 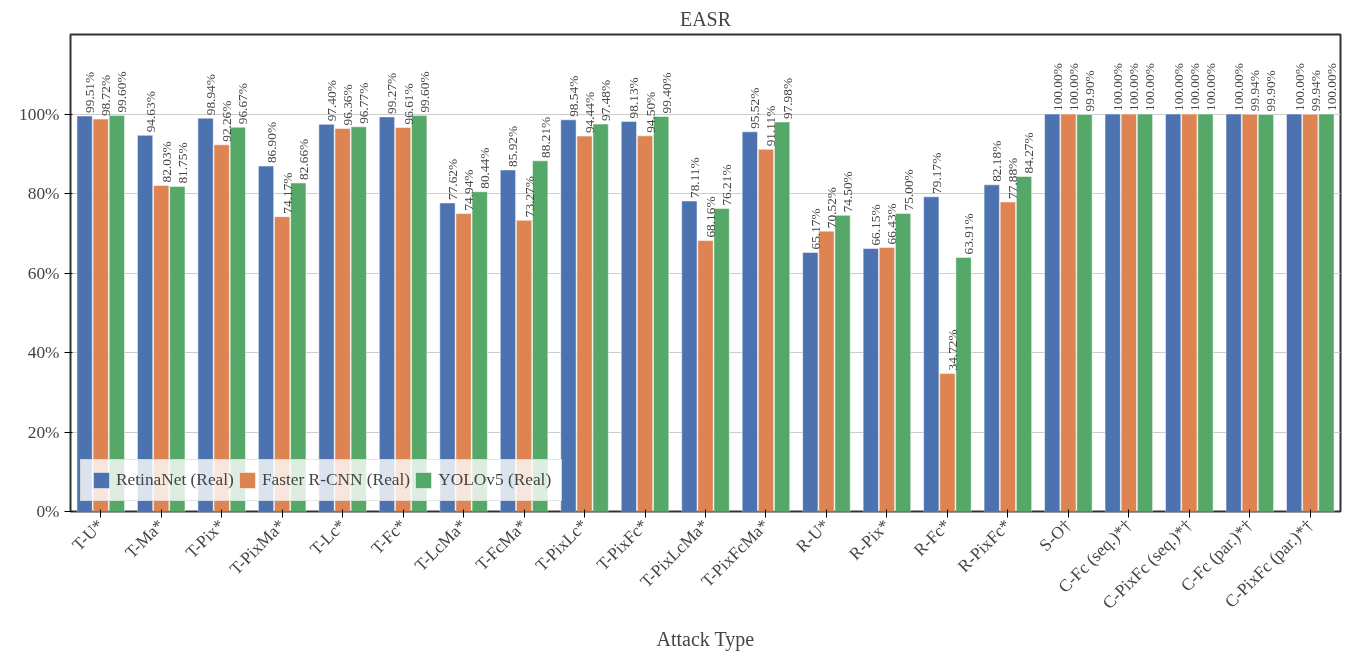 What do you see at coordinates (831, 208) in the screenshot?
I see `data-label: 70.52%` at bounding box center [831, 208].